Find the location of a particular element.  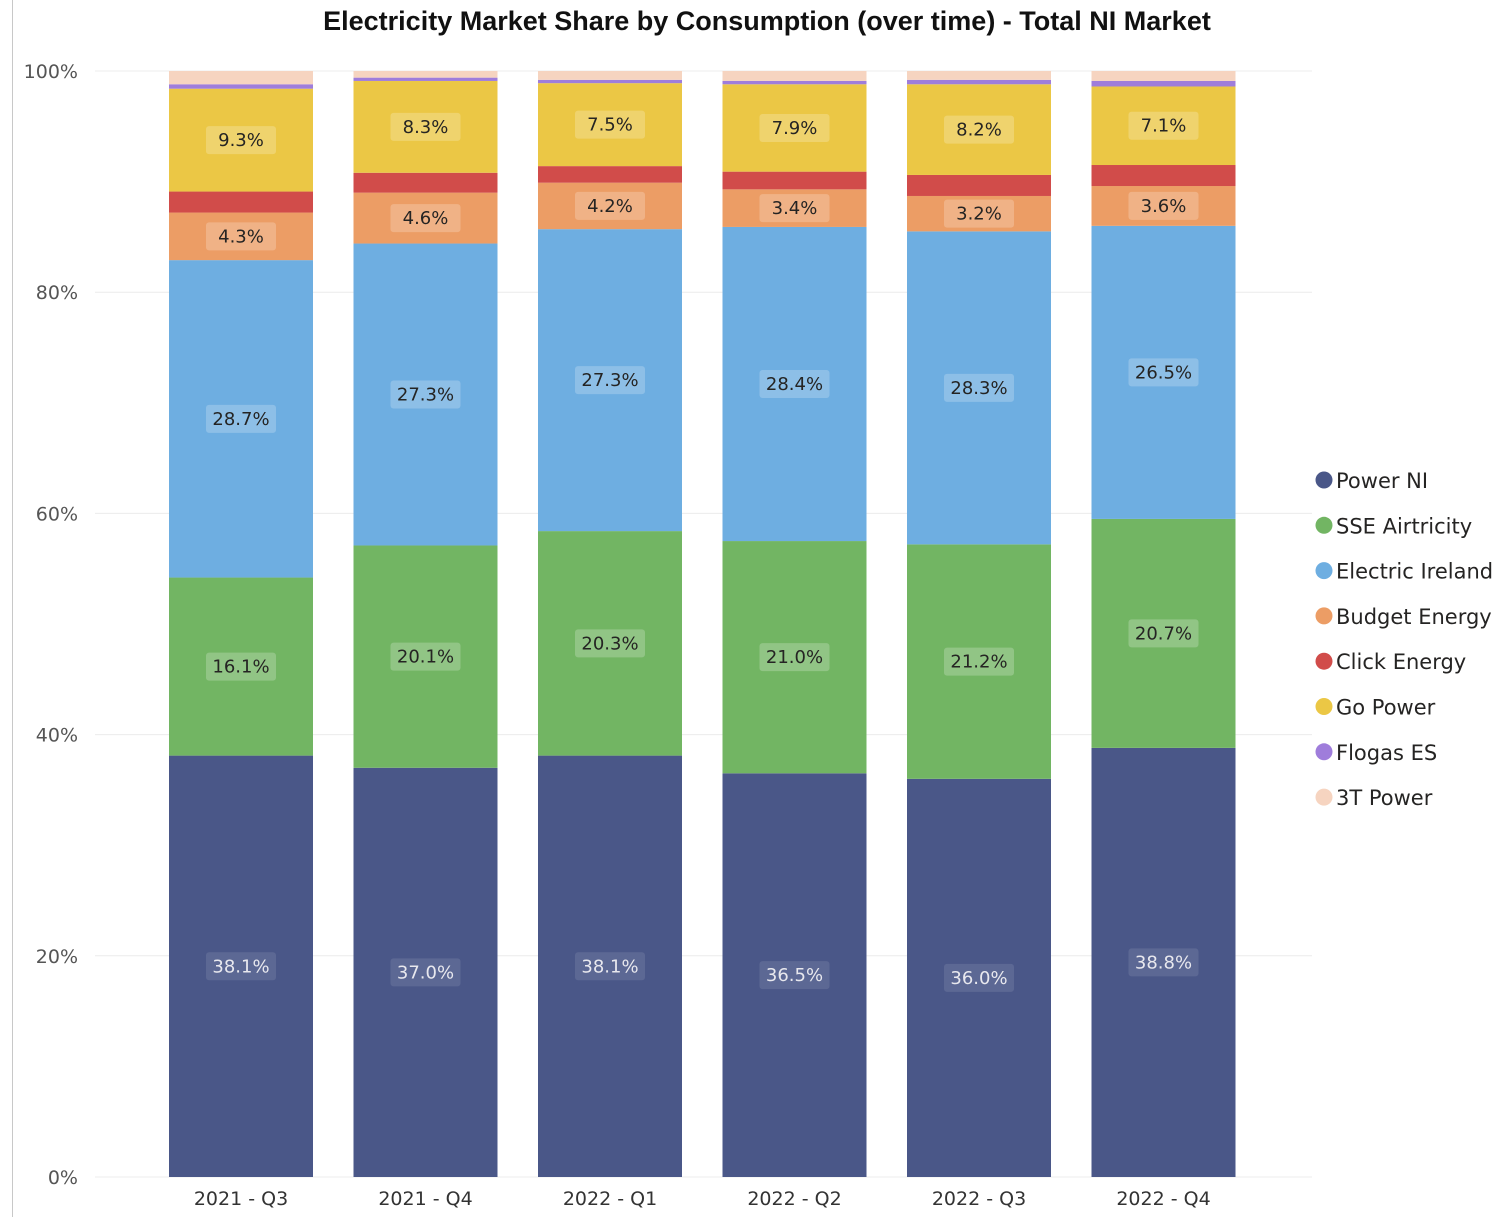

data-label: 4.2% is located at coordinates (610, 206).